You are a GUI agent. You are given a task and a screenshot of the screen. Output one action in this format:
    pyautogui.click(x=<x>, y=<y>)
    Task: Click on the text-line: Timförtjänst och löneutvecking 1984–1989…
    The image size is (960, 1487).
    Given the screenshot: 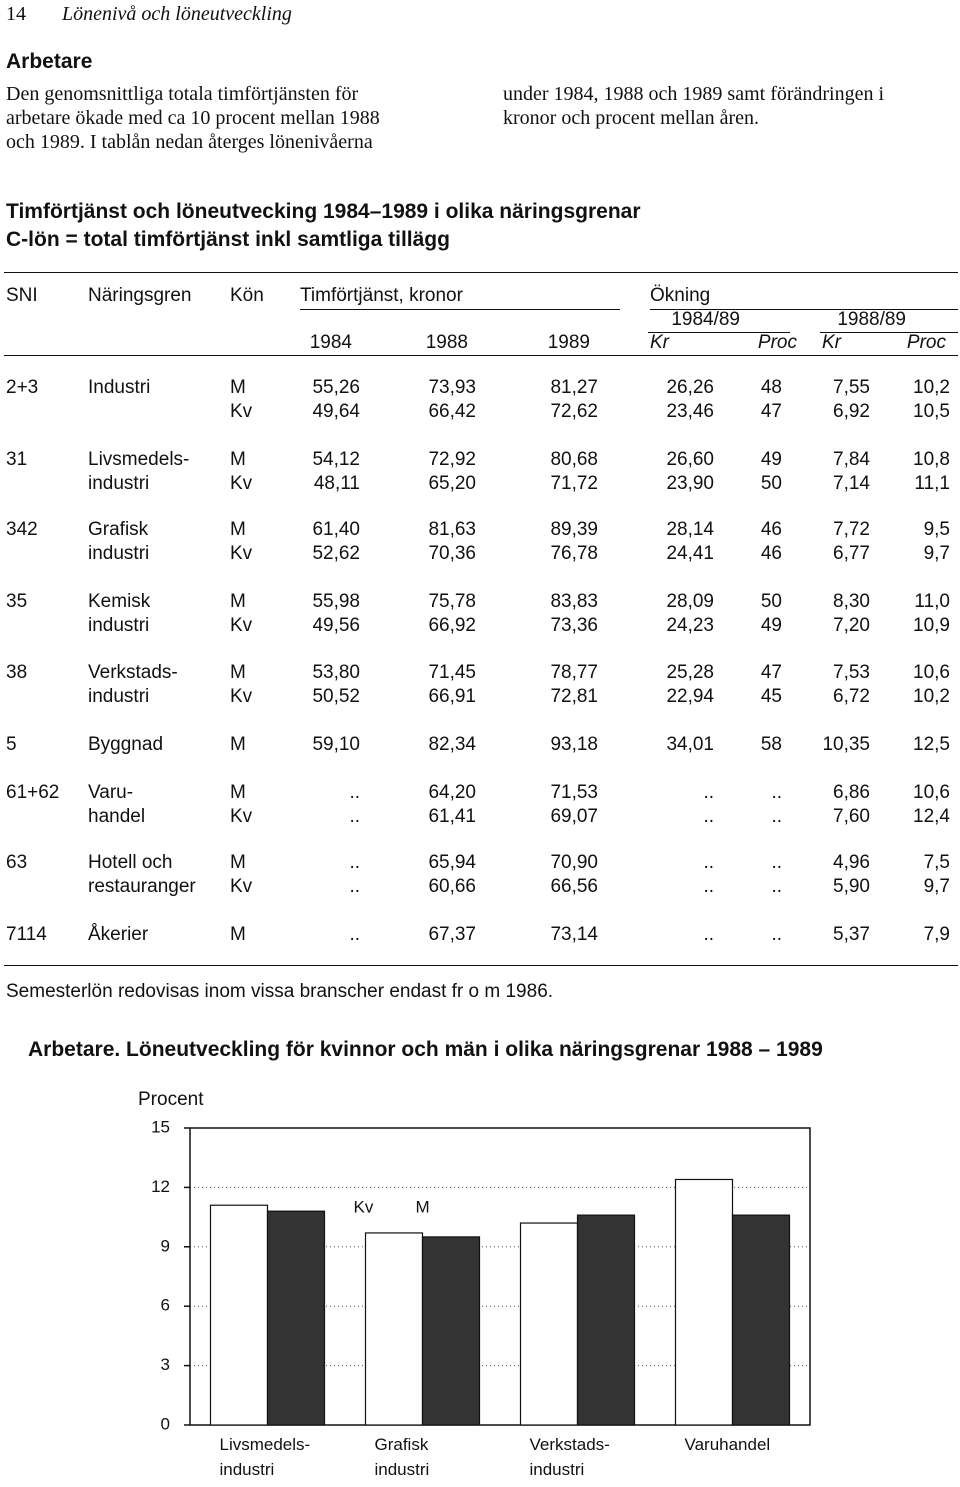 What is the action you would take?
    pyautogui.click(x=323, y=211)
    